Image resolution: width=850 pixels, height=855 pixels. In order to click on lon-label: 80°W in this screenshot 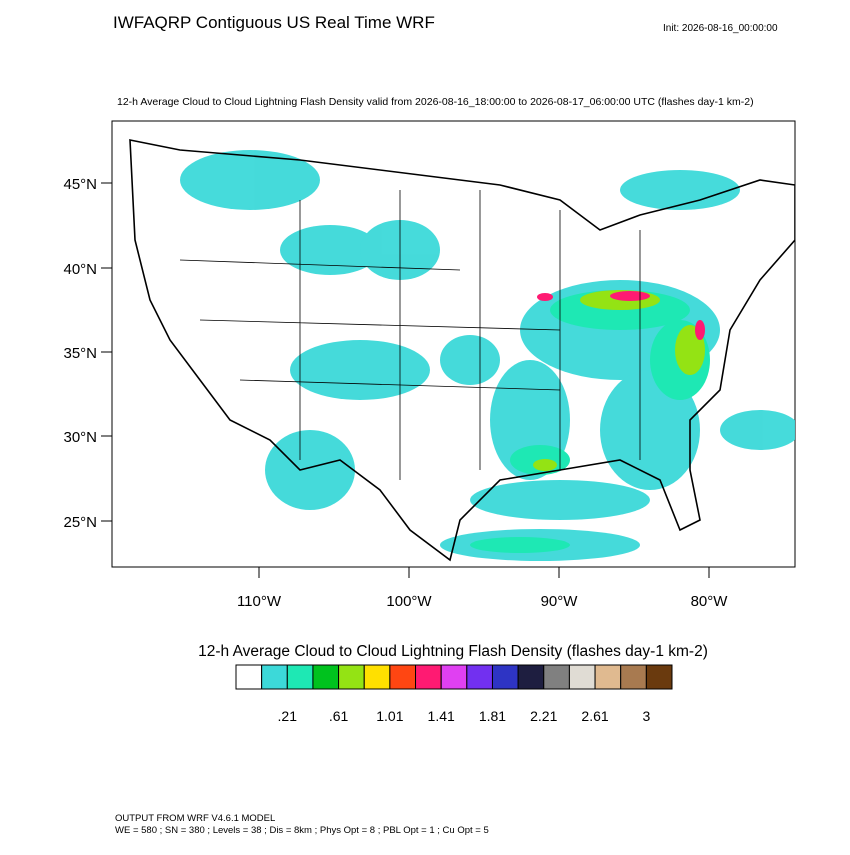, I will do `click(710, 601)`.